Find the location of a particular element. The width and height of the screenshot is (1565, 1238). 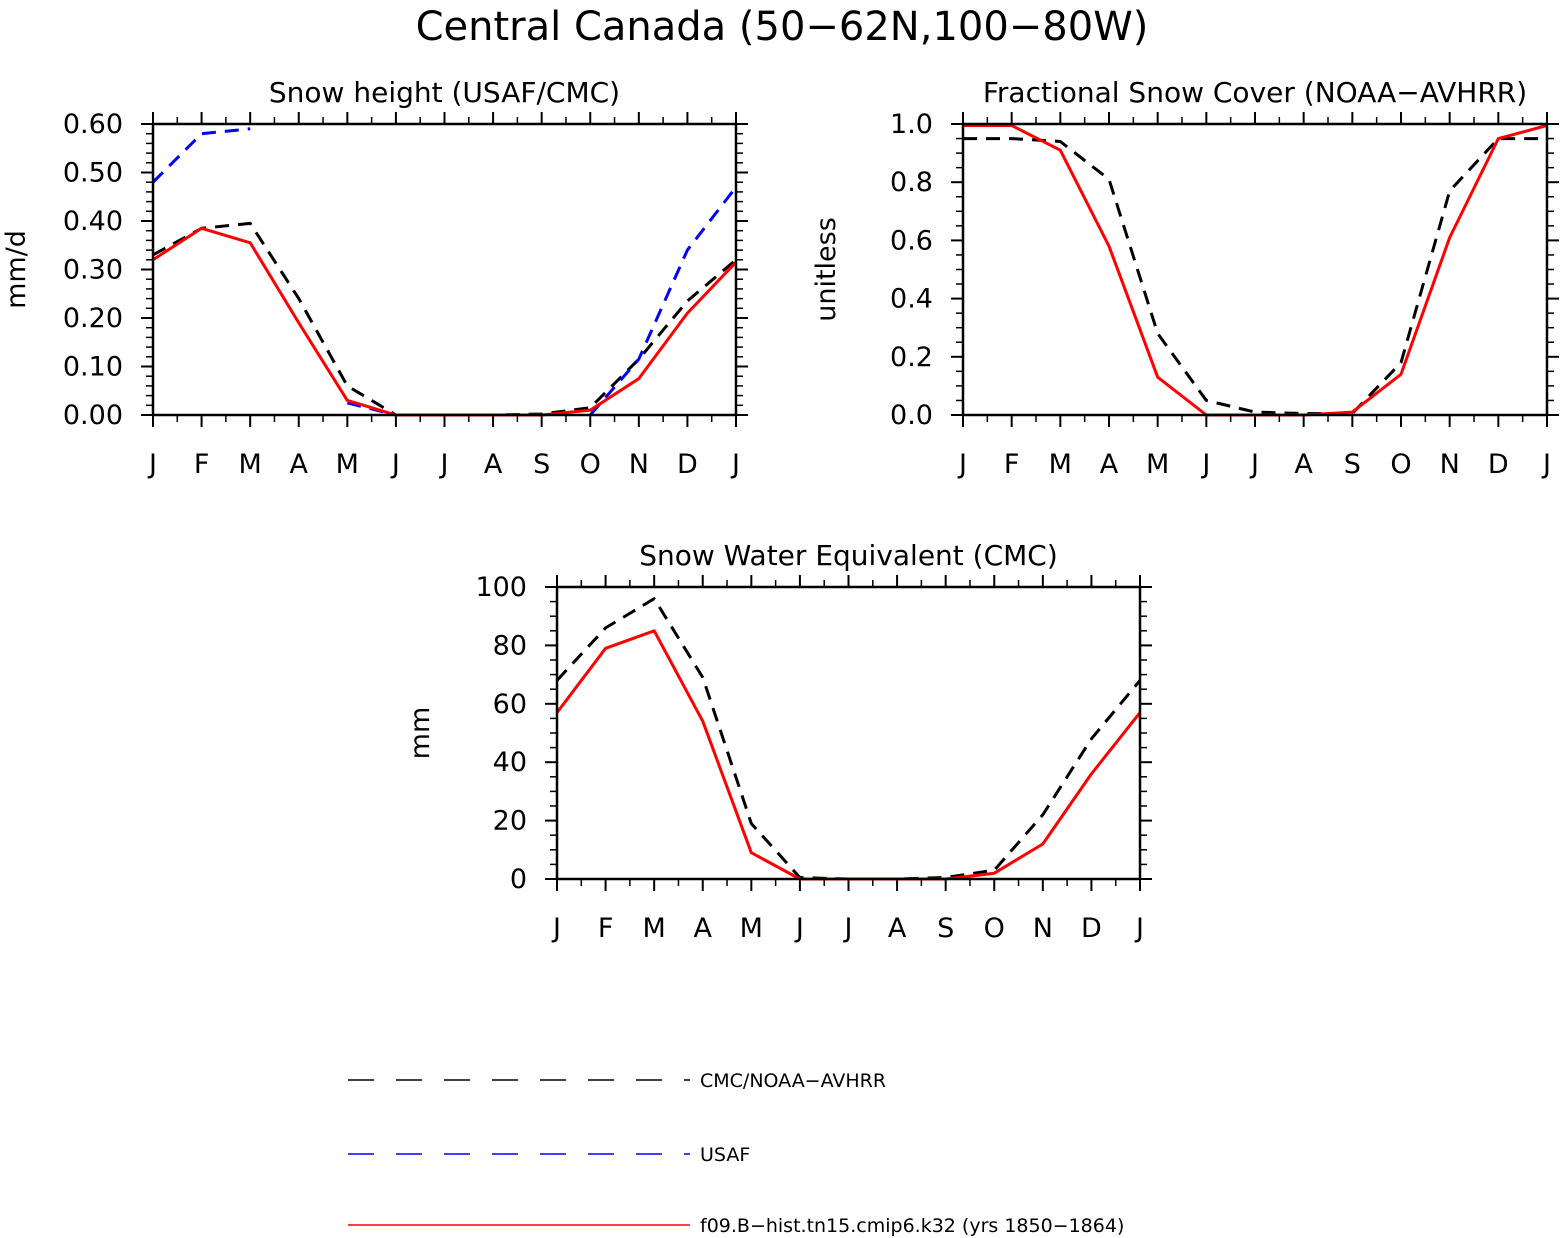

snow-height-x-tick-label: S is located at coordinates (541, 464).